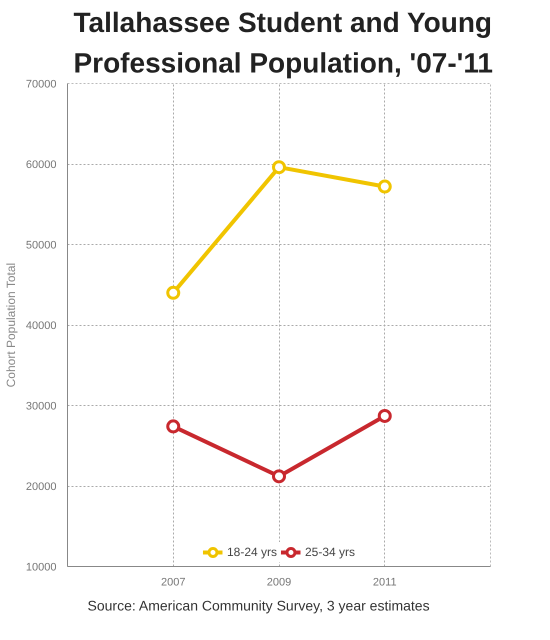 This screenshot has height=640, width=550. I want to click on legend-label: 25-34 yrs, so click(330, 552).